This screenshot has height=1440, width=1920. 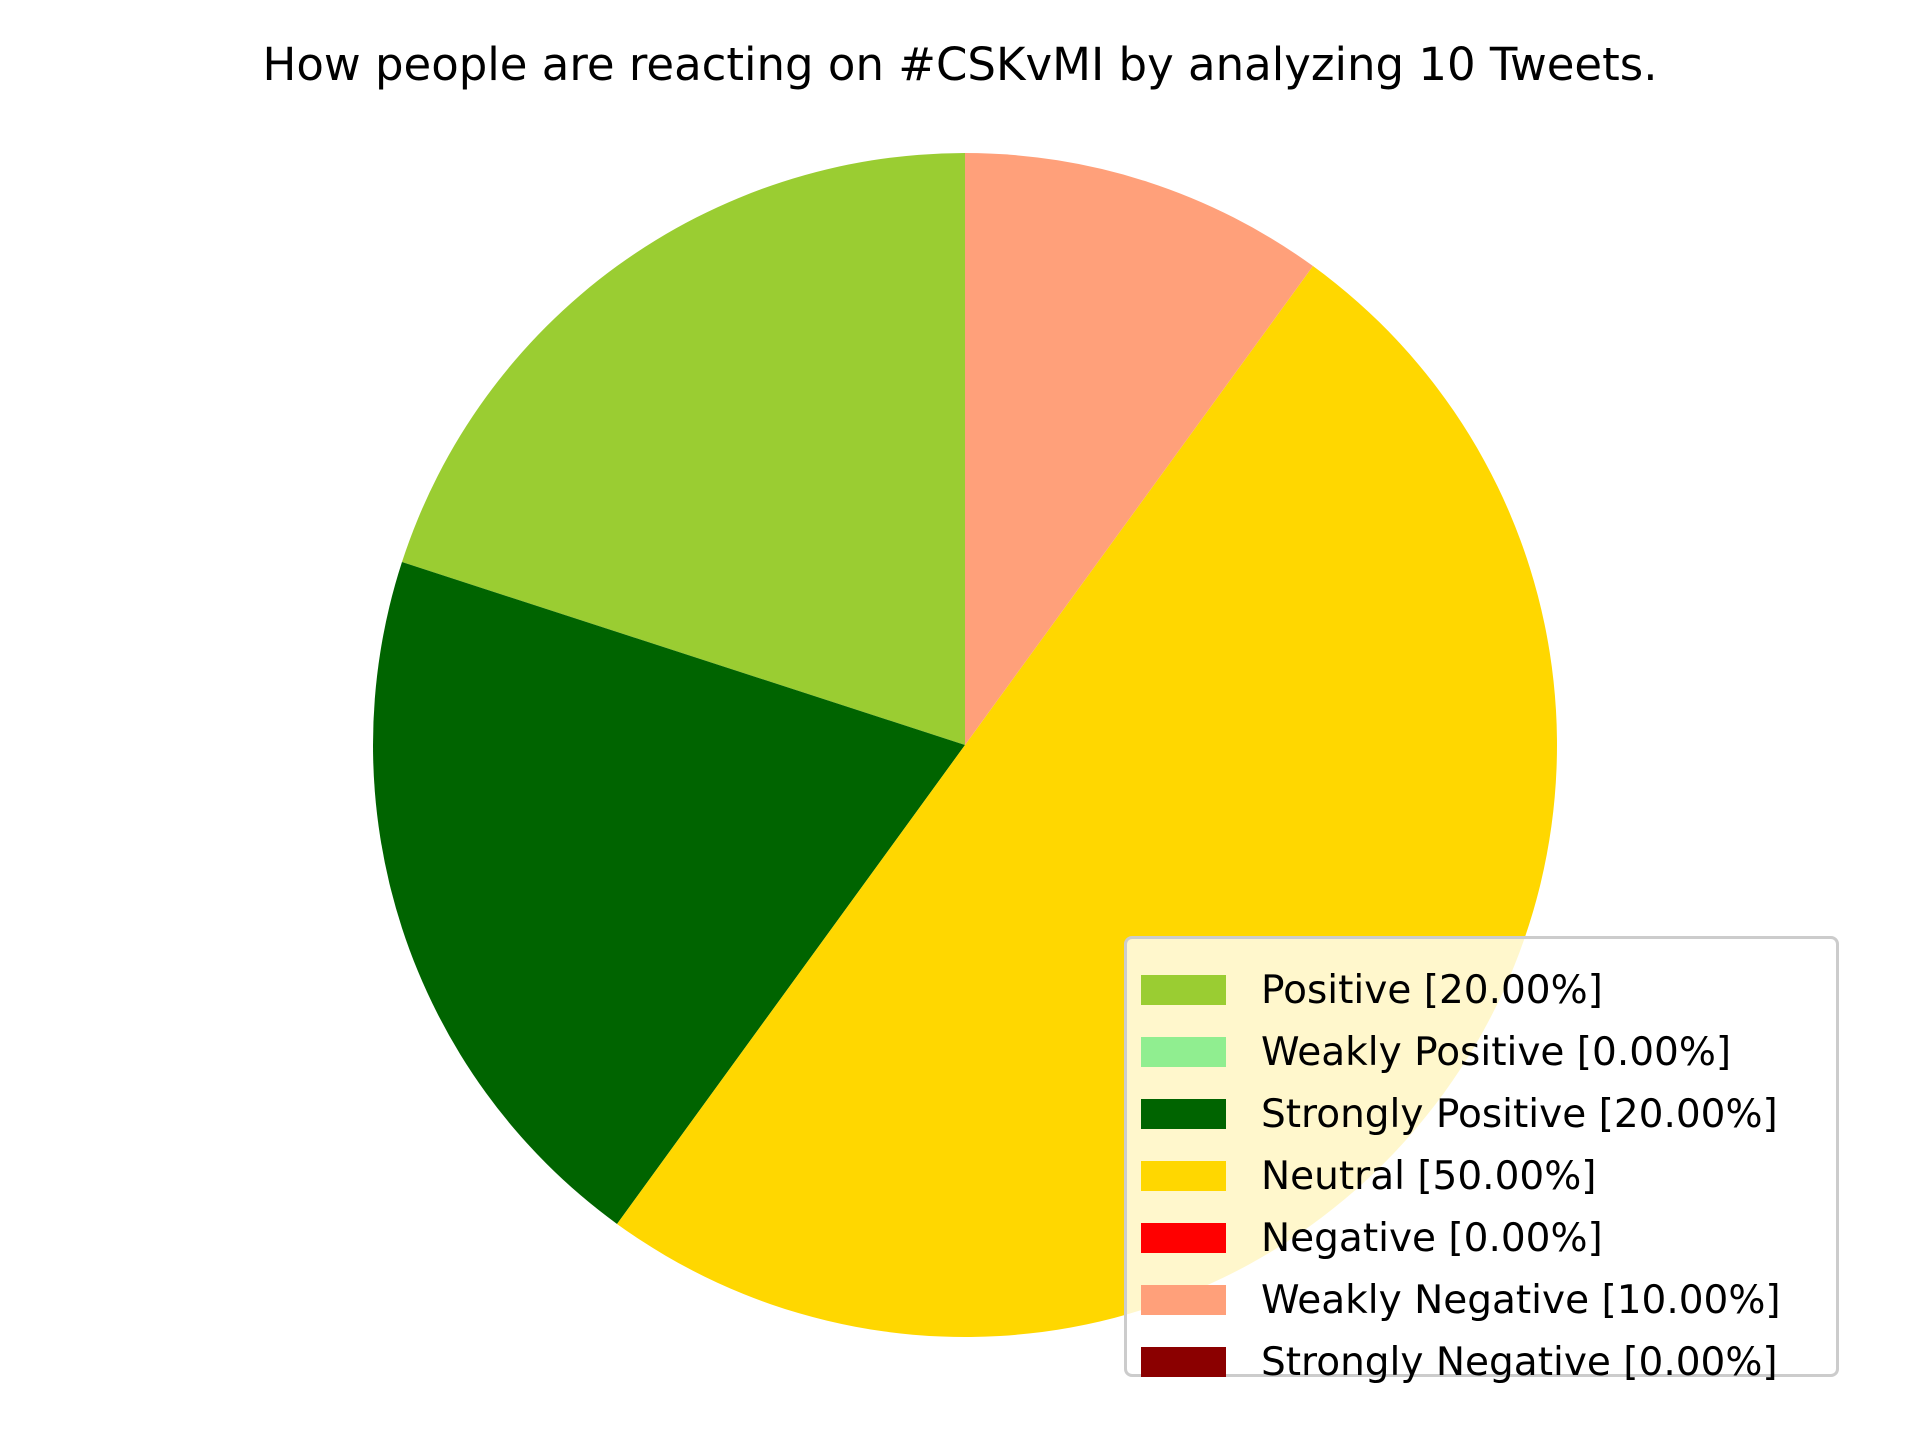 I want to click on legend-label-strongly-positive: Strongly Positive [20.00%], so click(x=1519, y=1114).